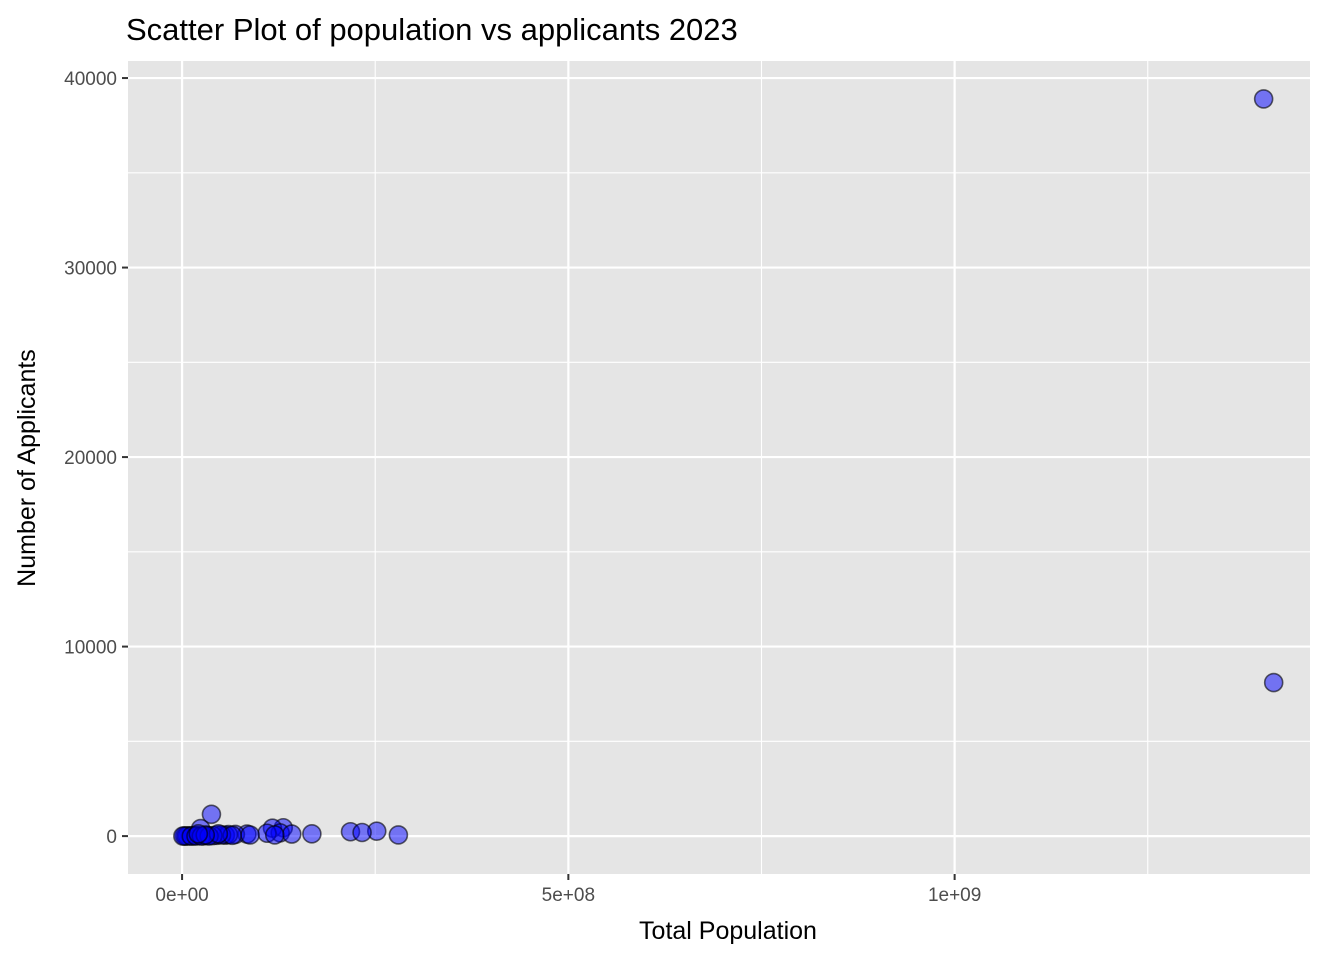 The height and width of the screenshot is (960, 1344). What do you see at coordinates (90, 269) in the screenshot?
I see `y-tick-label: 30000` at bounding box center [90, 269].